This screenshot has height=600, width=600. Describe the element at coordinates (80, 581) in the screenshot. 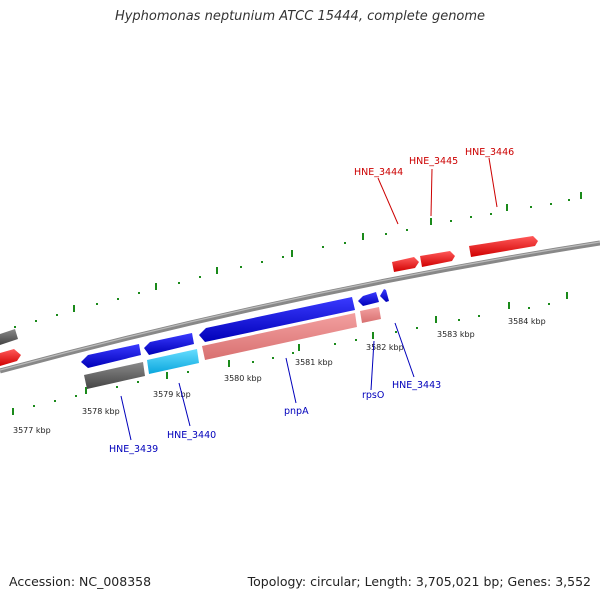

I see `accession-label: Accession: NC_008358` at that location.